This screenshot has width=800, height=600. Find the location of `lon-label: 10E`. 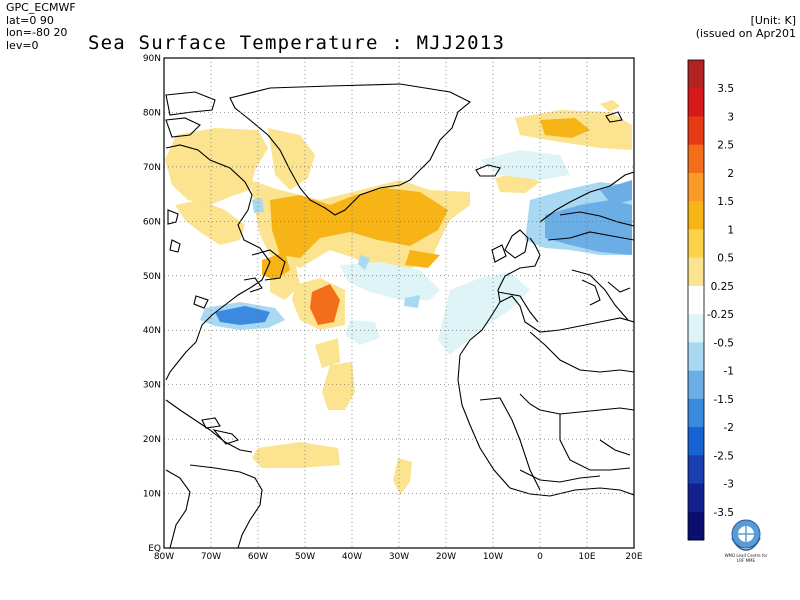

lon-label: 10E is located at coordinates (586, 557).